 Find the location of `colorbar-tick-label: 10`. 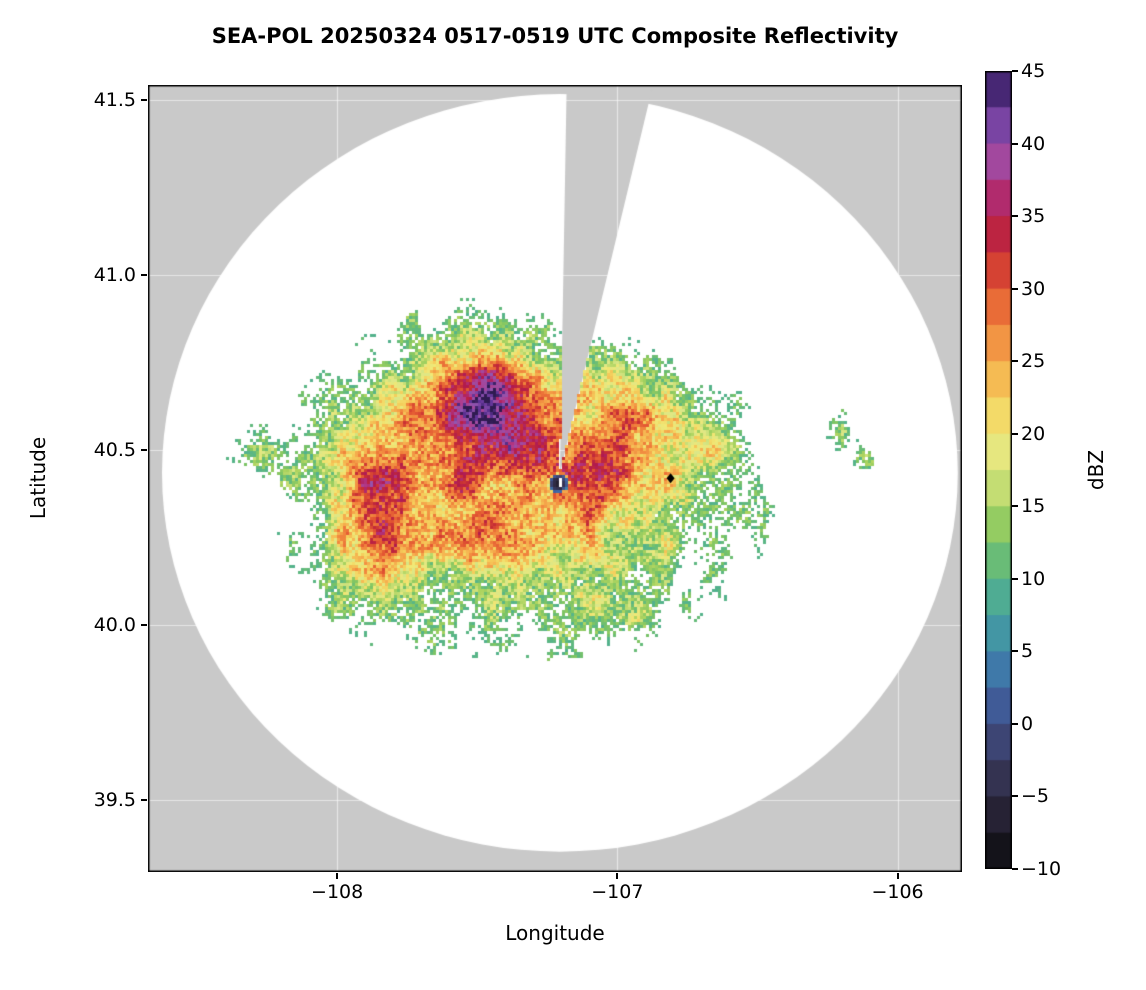

colorbar-tick-label: 10 is located at coordinates (1033, 578).